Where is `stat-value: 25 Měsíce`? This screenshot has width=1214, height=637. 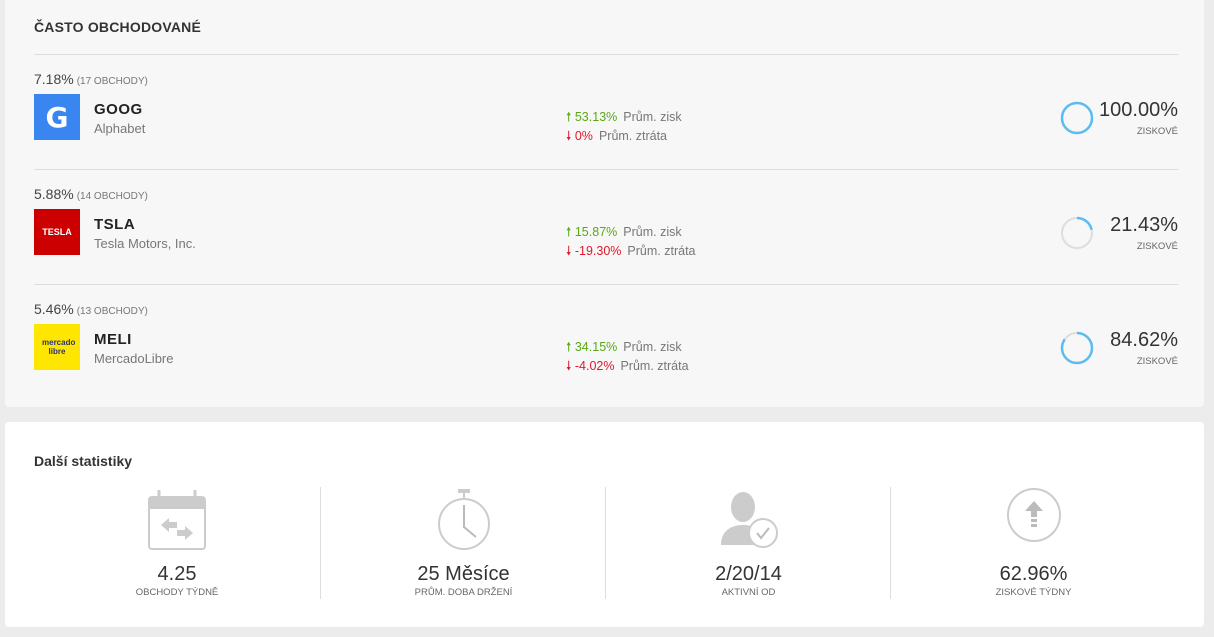 stat-value: 25 Měsíce is located at coordinates (463, 574).